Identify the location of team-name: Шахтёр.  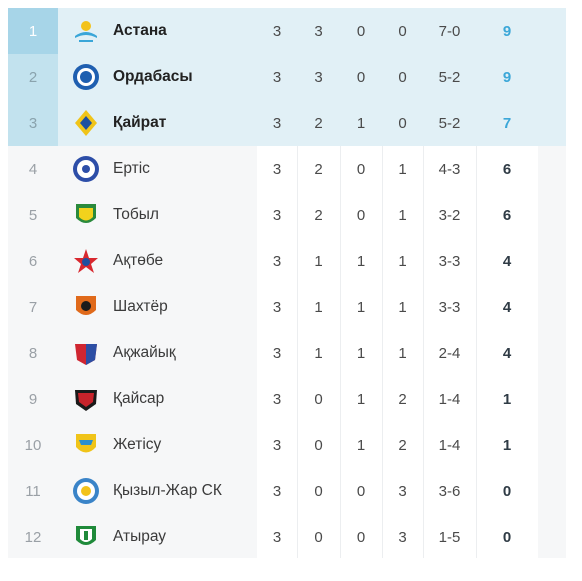
(140, 306).